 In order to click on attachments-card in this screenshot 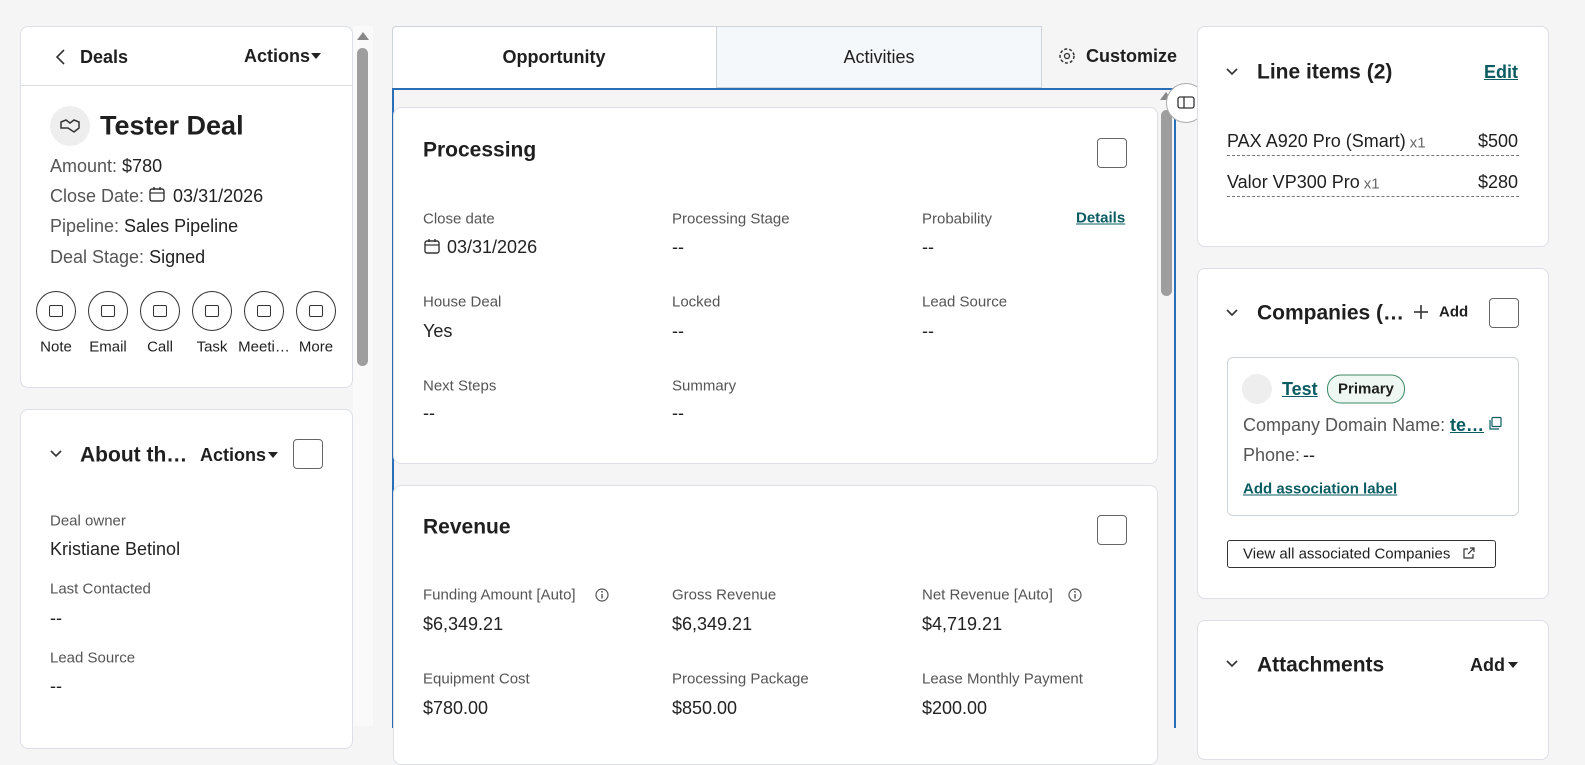, I will do `click(1373, 690)`.